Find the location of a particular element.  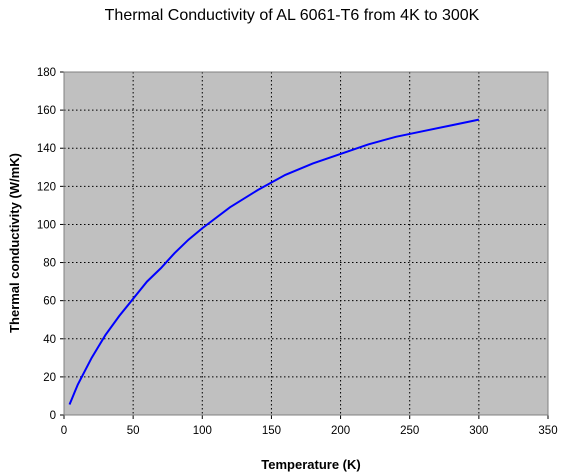

x-axis-ticks: 0 50 100 150 200 250 300 350 is located at coordinates (309, 426).